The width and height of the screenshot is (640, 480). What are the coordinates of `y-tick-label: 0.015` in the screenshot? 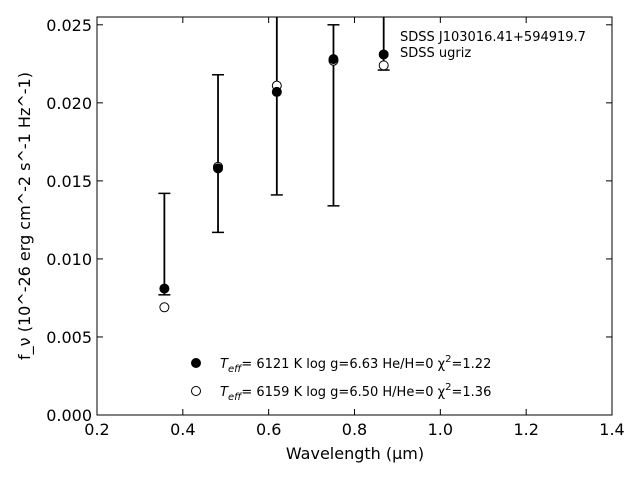 It's located at (69, 181).